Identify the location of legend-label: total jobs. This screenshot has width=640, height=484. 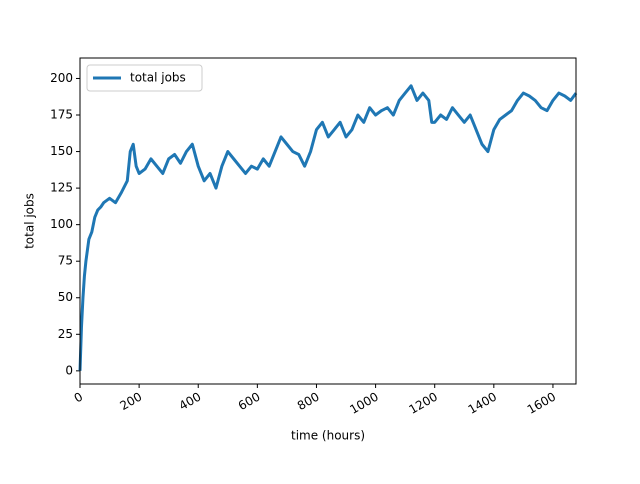
(158, 78).